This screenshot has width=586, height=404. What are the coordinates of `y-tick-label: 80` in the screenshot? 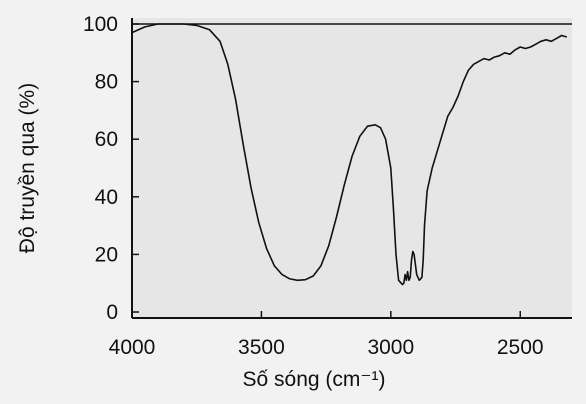 It's located at (106, 82).